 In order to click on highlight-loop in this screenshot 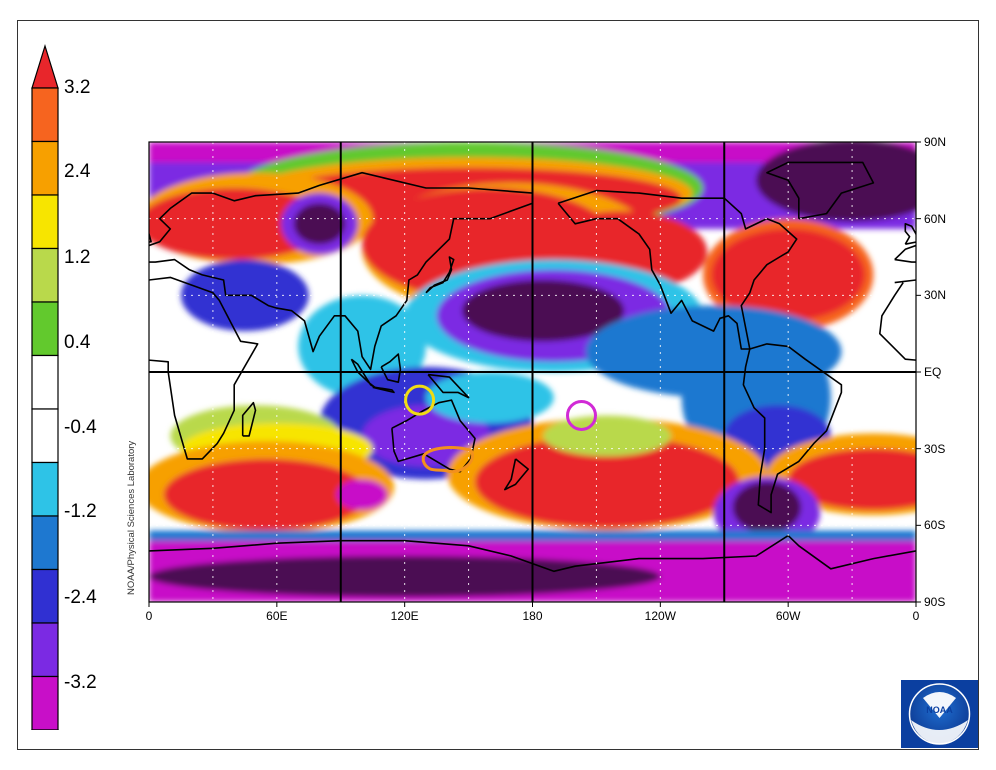, I will do `click(448, 460)`.